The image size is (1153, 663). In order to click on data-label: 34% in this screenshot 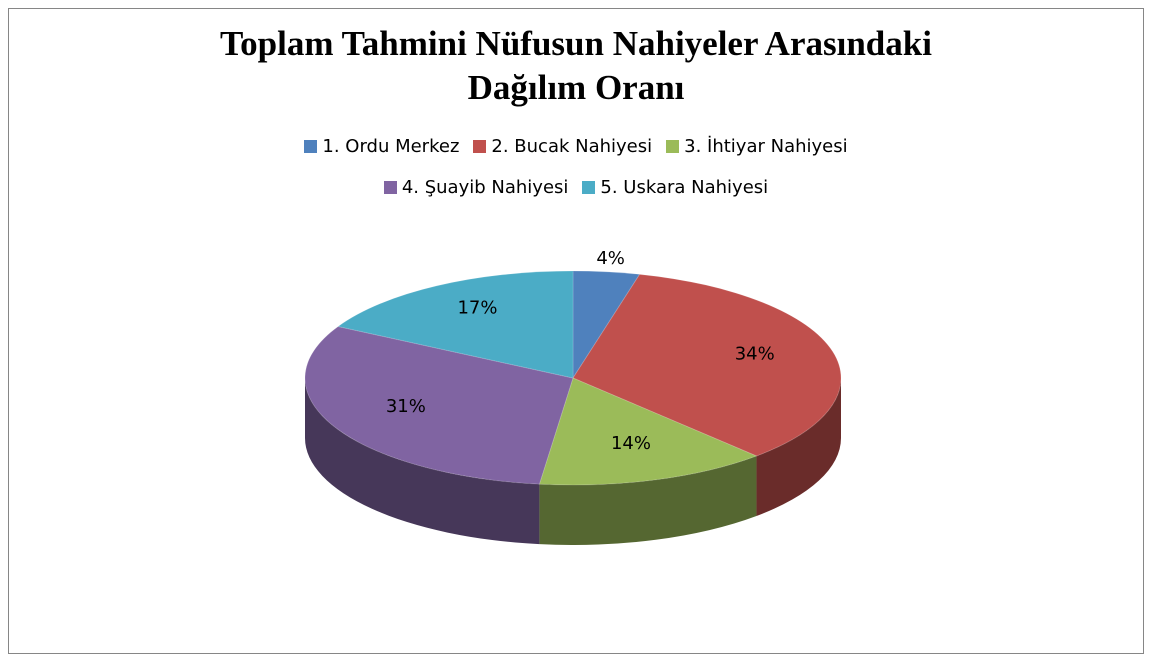, I will do `click(755, 353)`.